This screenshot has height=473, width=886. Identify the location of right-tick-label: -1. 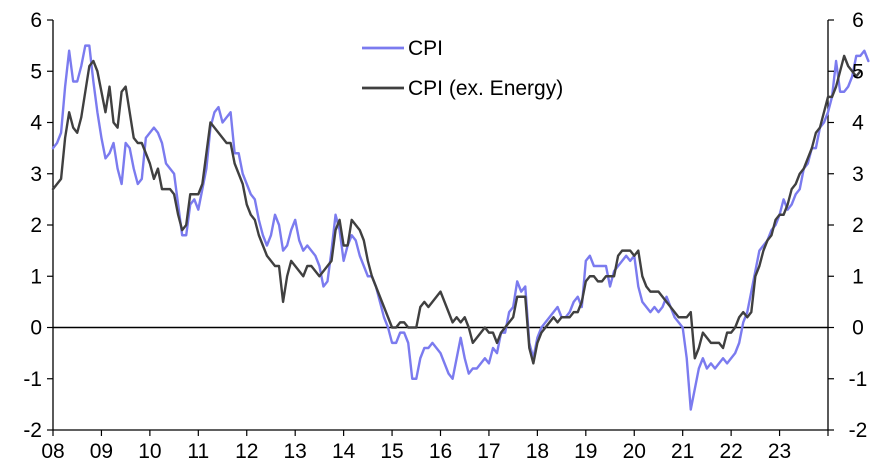
(858, 379).